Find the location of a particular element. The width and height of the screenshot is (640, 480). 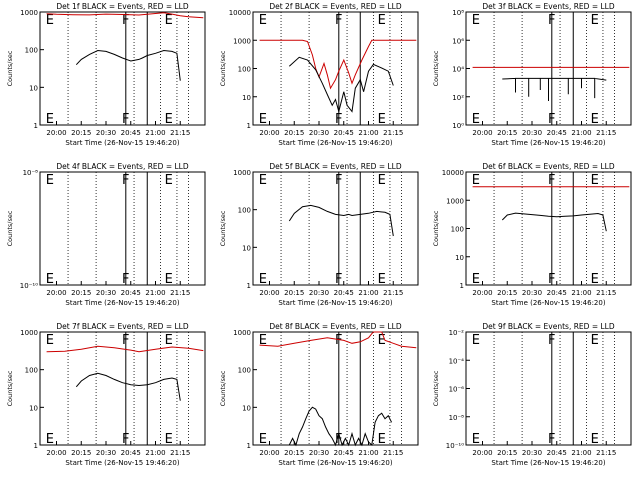

chart-title: Det 2f BLACK = Events, RED = LLD is located at coordinates (335, 6).